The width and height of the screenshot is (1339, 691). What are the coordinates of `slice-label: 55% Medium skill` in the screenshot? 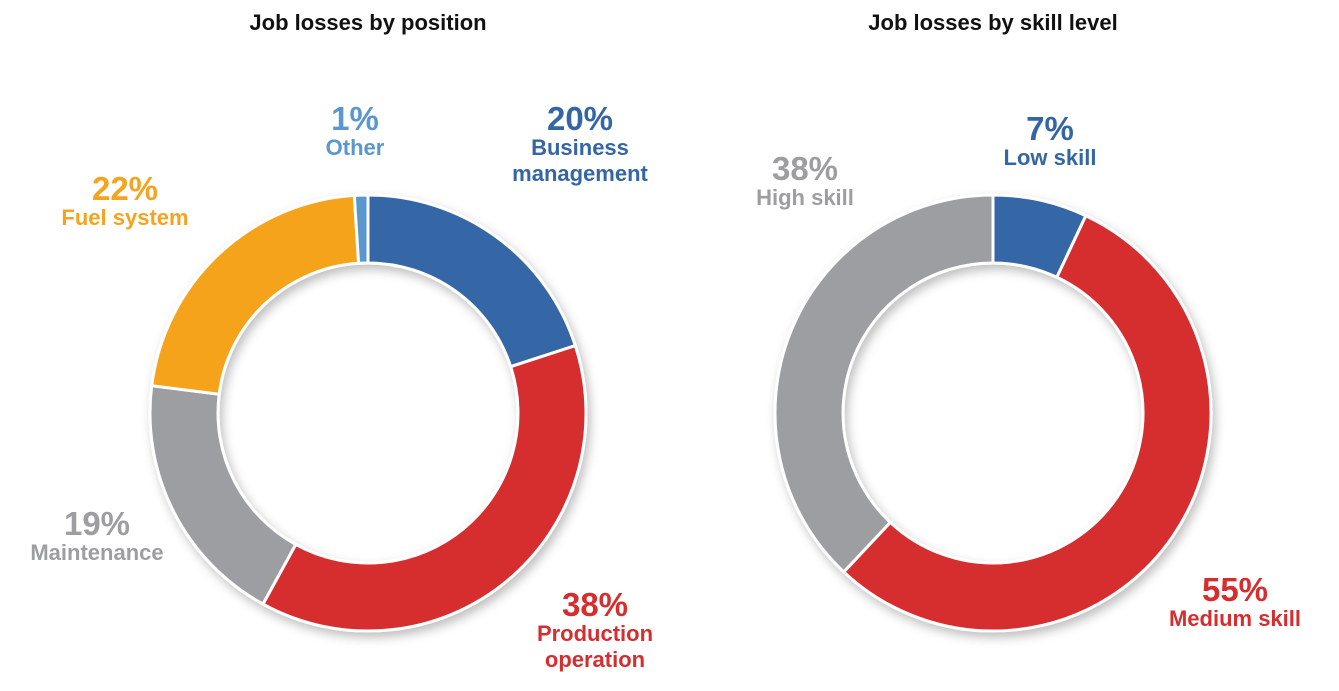 It's located at (1235, 602).